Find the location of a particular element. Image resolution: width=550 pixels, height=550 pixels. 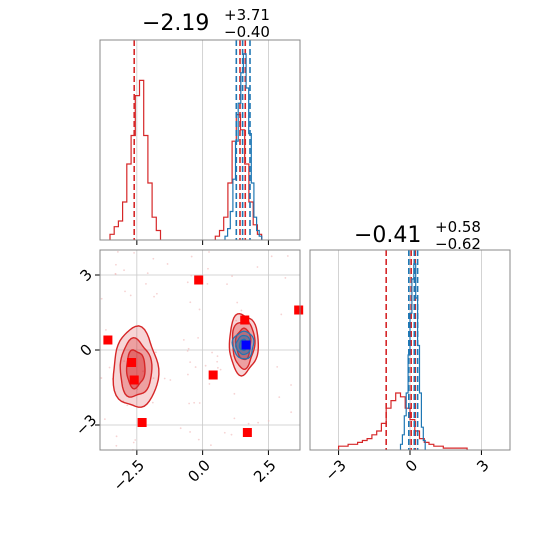

title-param-2: −0.41 +0.58 −0.62 is located at coordinates (417, 235).